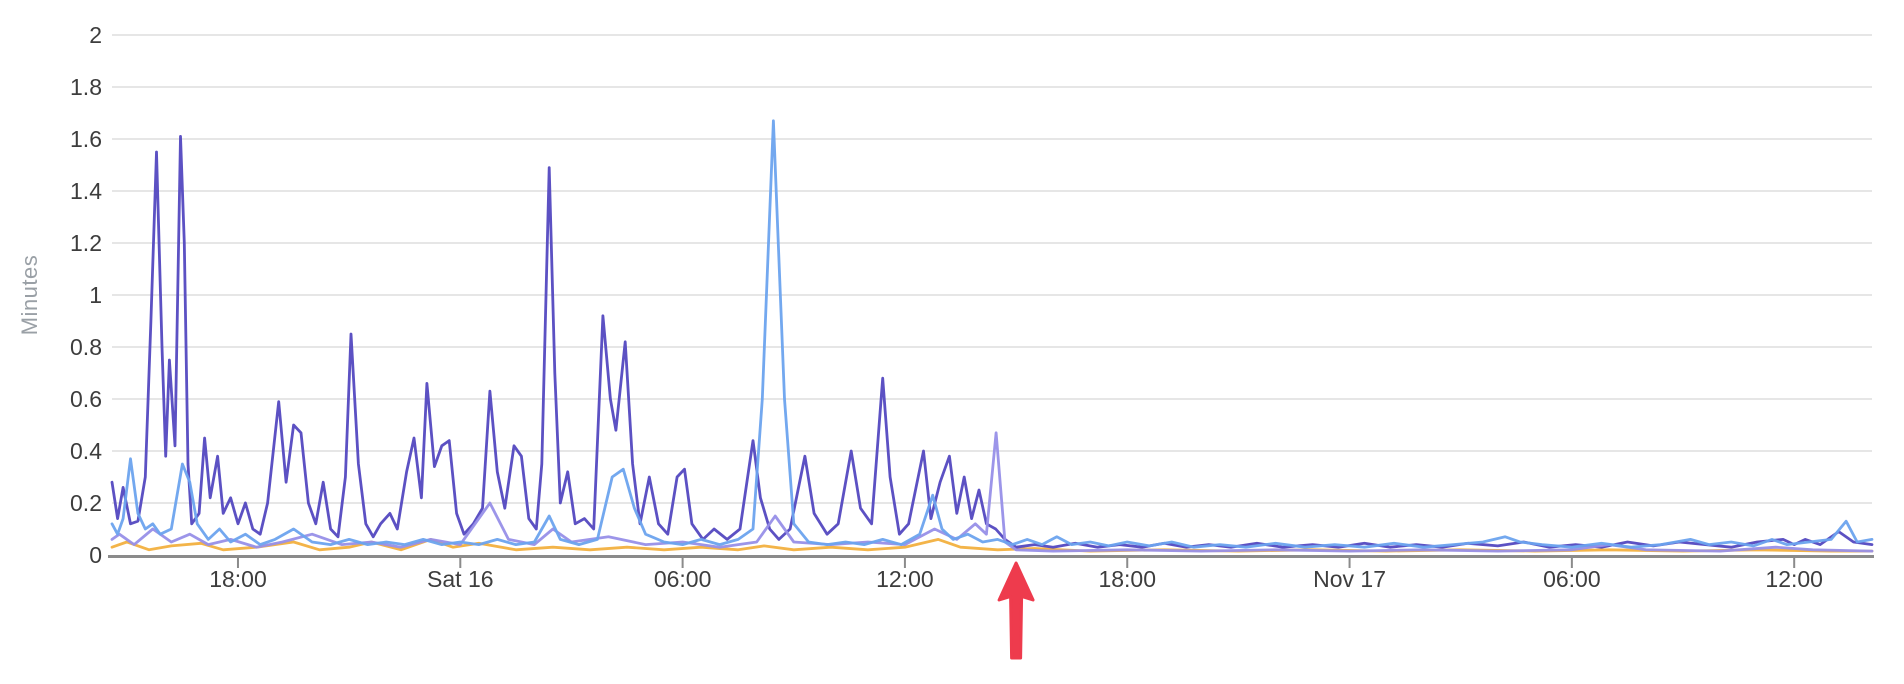  What do you see at coordinates (86, 451) in the screenshot?
I see `y-tick-label: 0.4` at bounding box center [86, 451].